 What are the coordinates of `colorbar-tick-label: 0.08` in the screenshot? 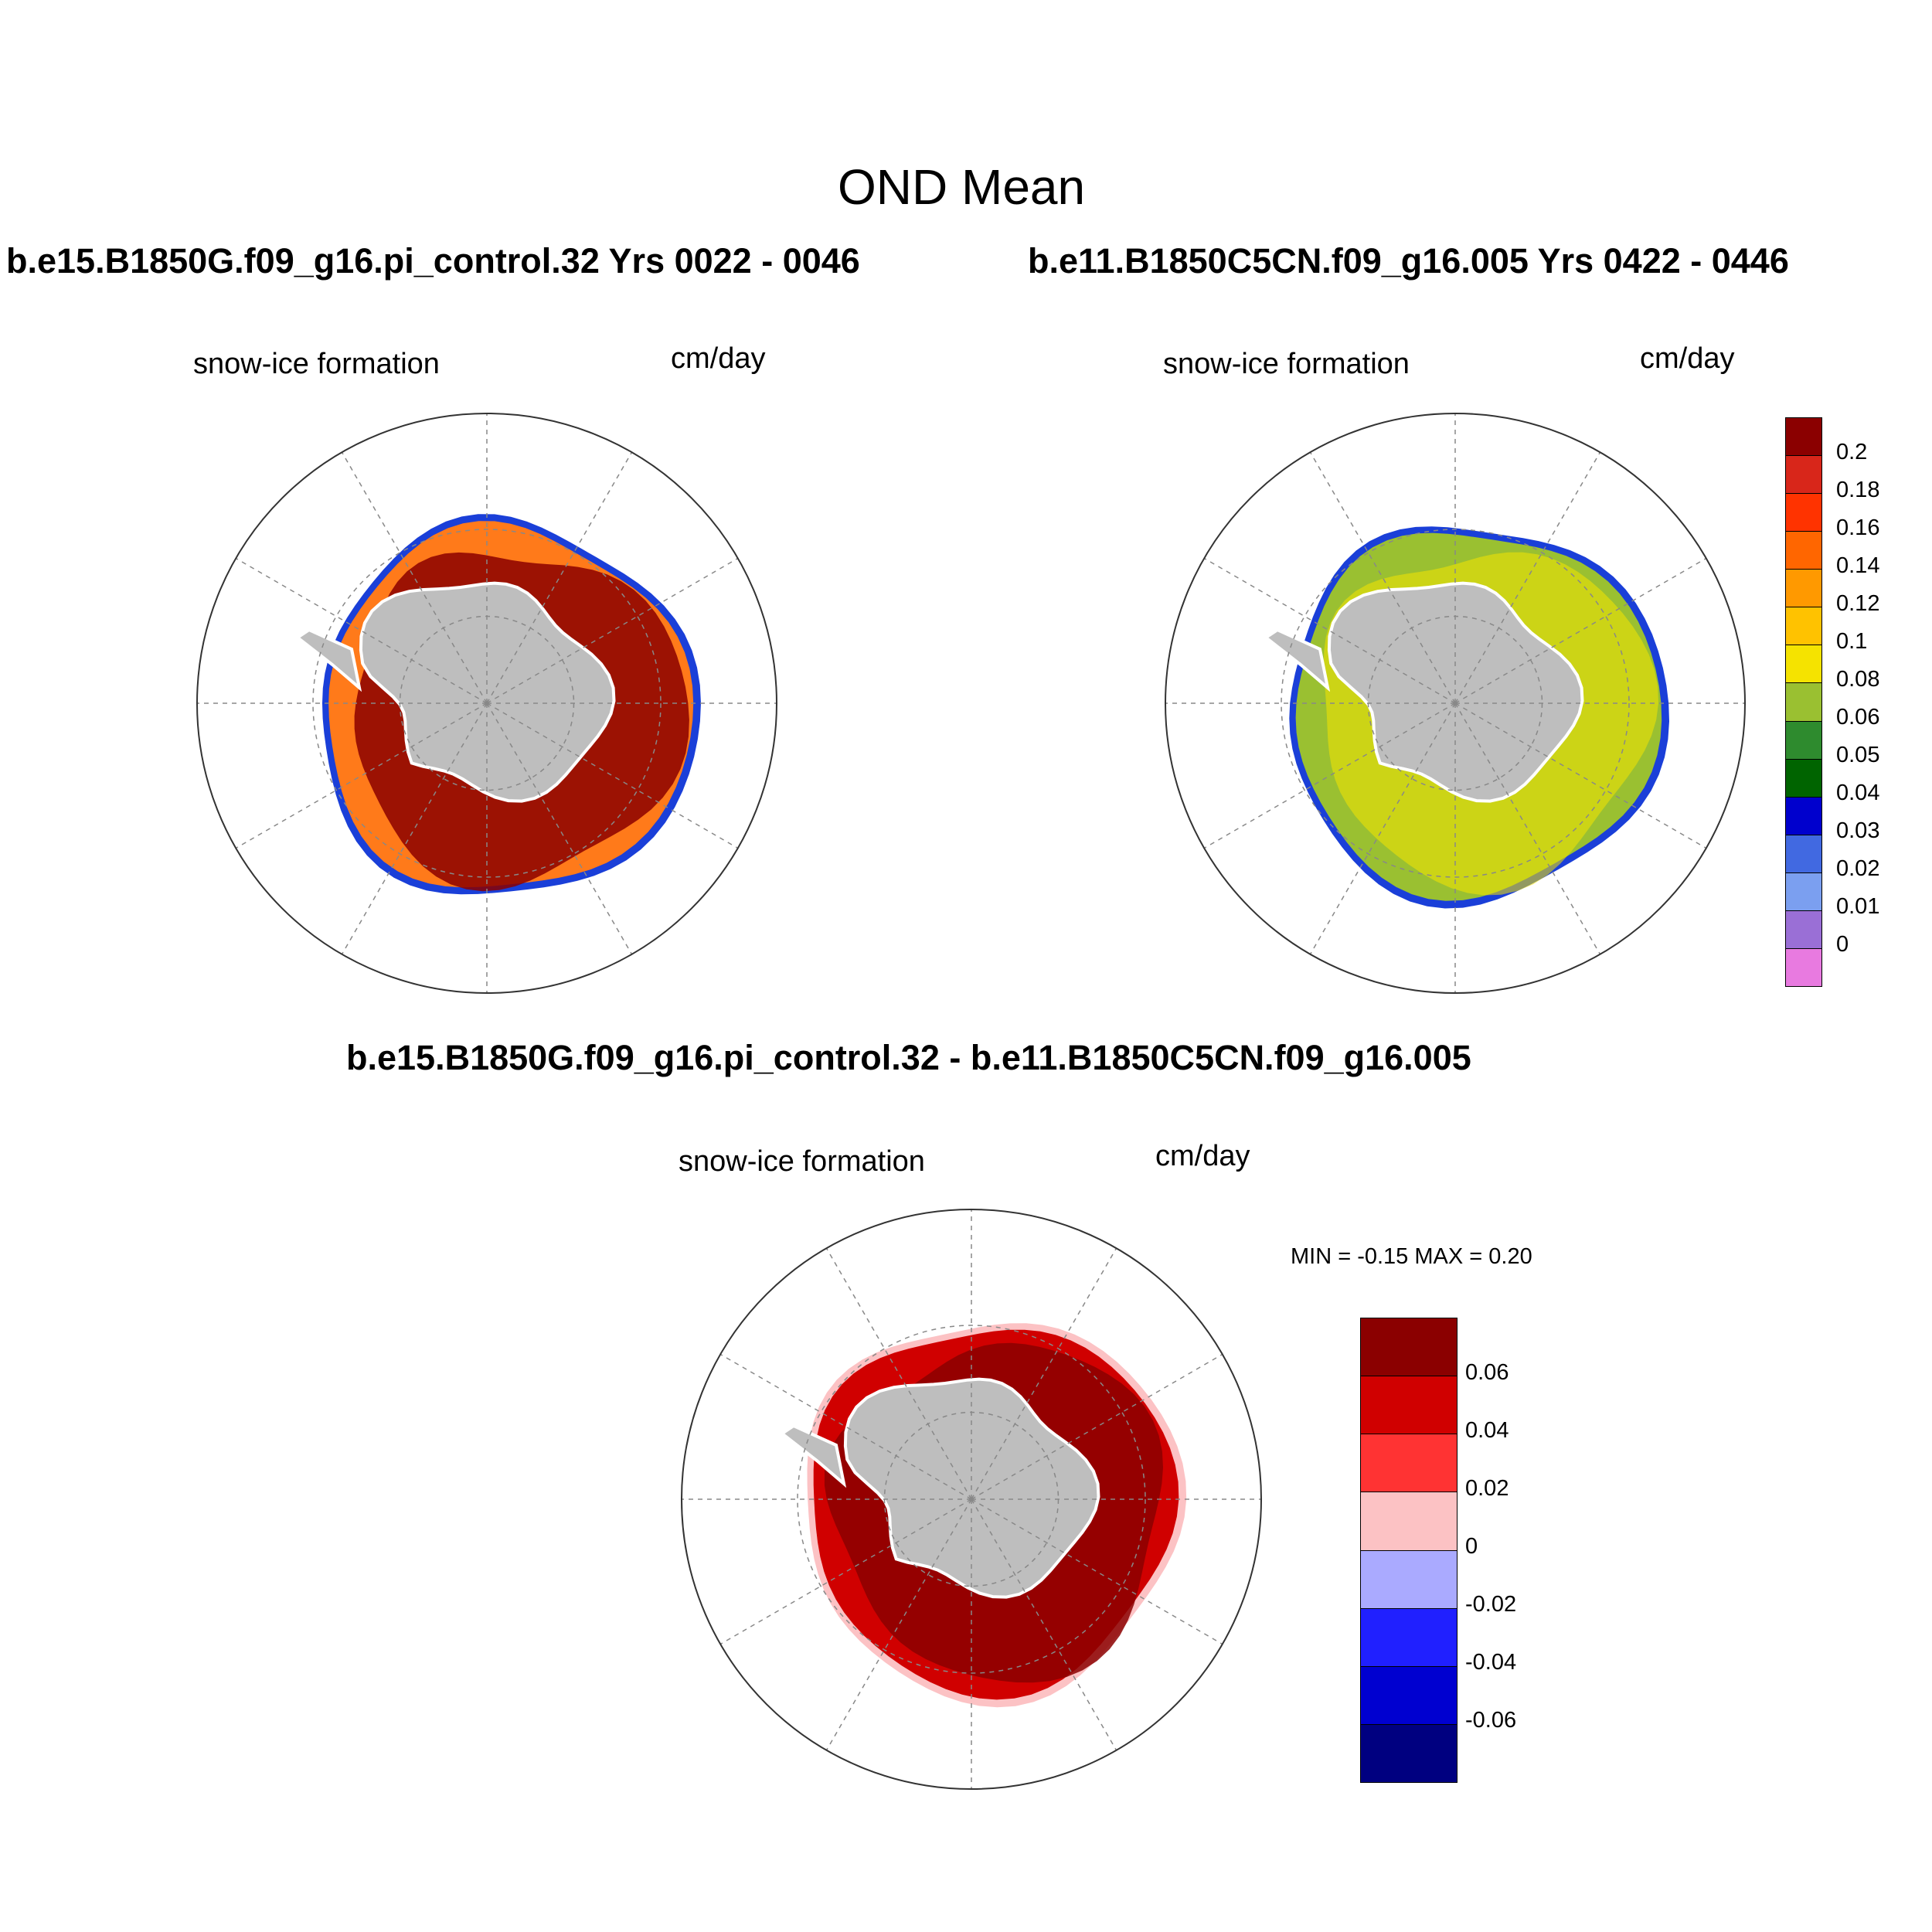 It's located at (1858, 680).